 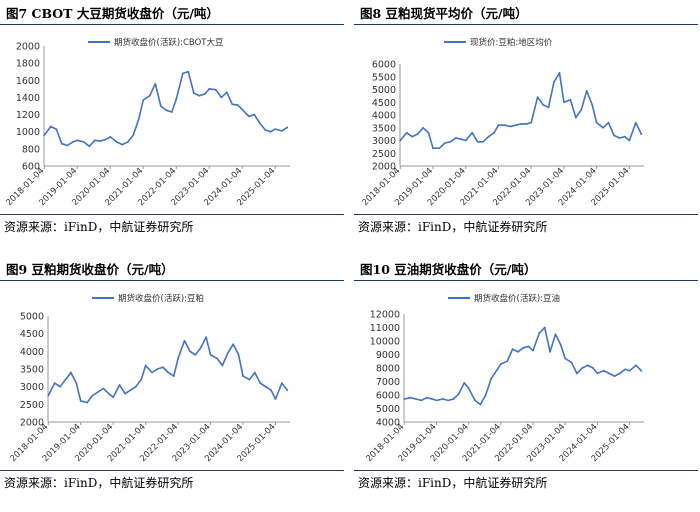 I want to click on legend-label: 现货价:豆粕:地区均价, so click(x=511, y=42).